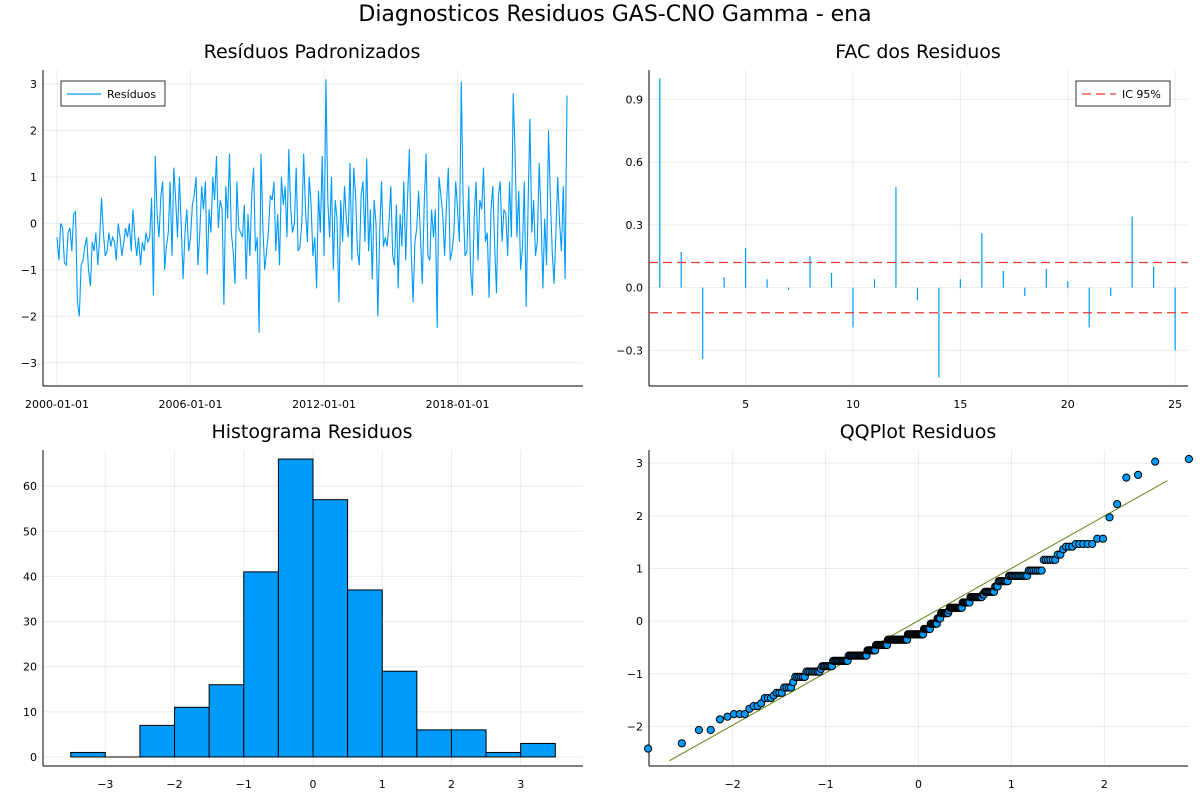  What do you see at coordinates (918, 52) in the screenshot?
I see `acf-panel-title: FAC dos Residuos` at bounding box center [918, 52].